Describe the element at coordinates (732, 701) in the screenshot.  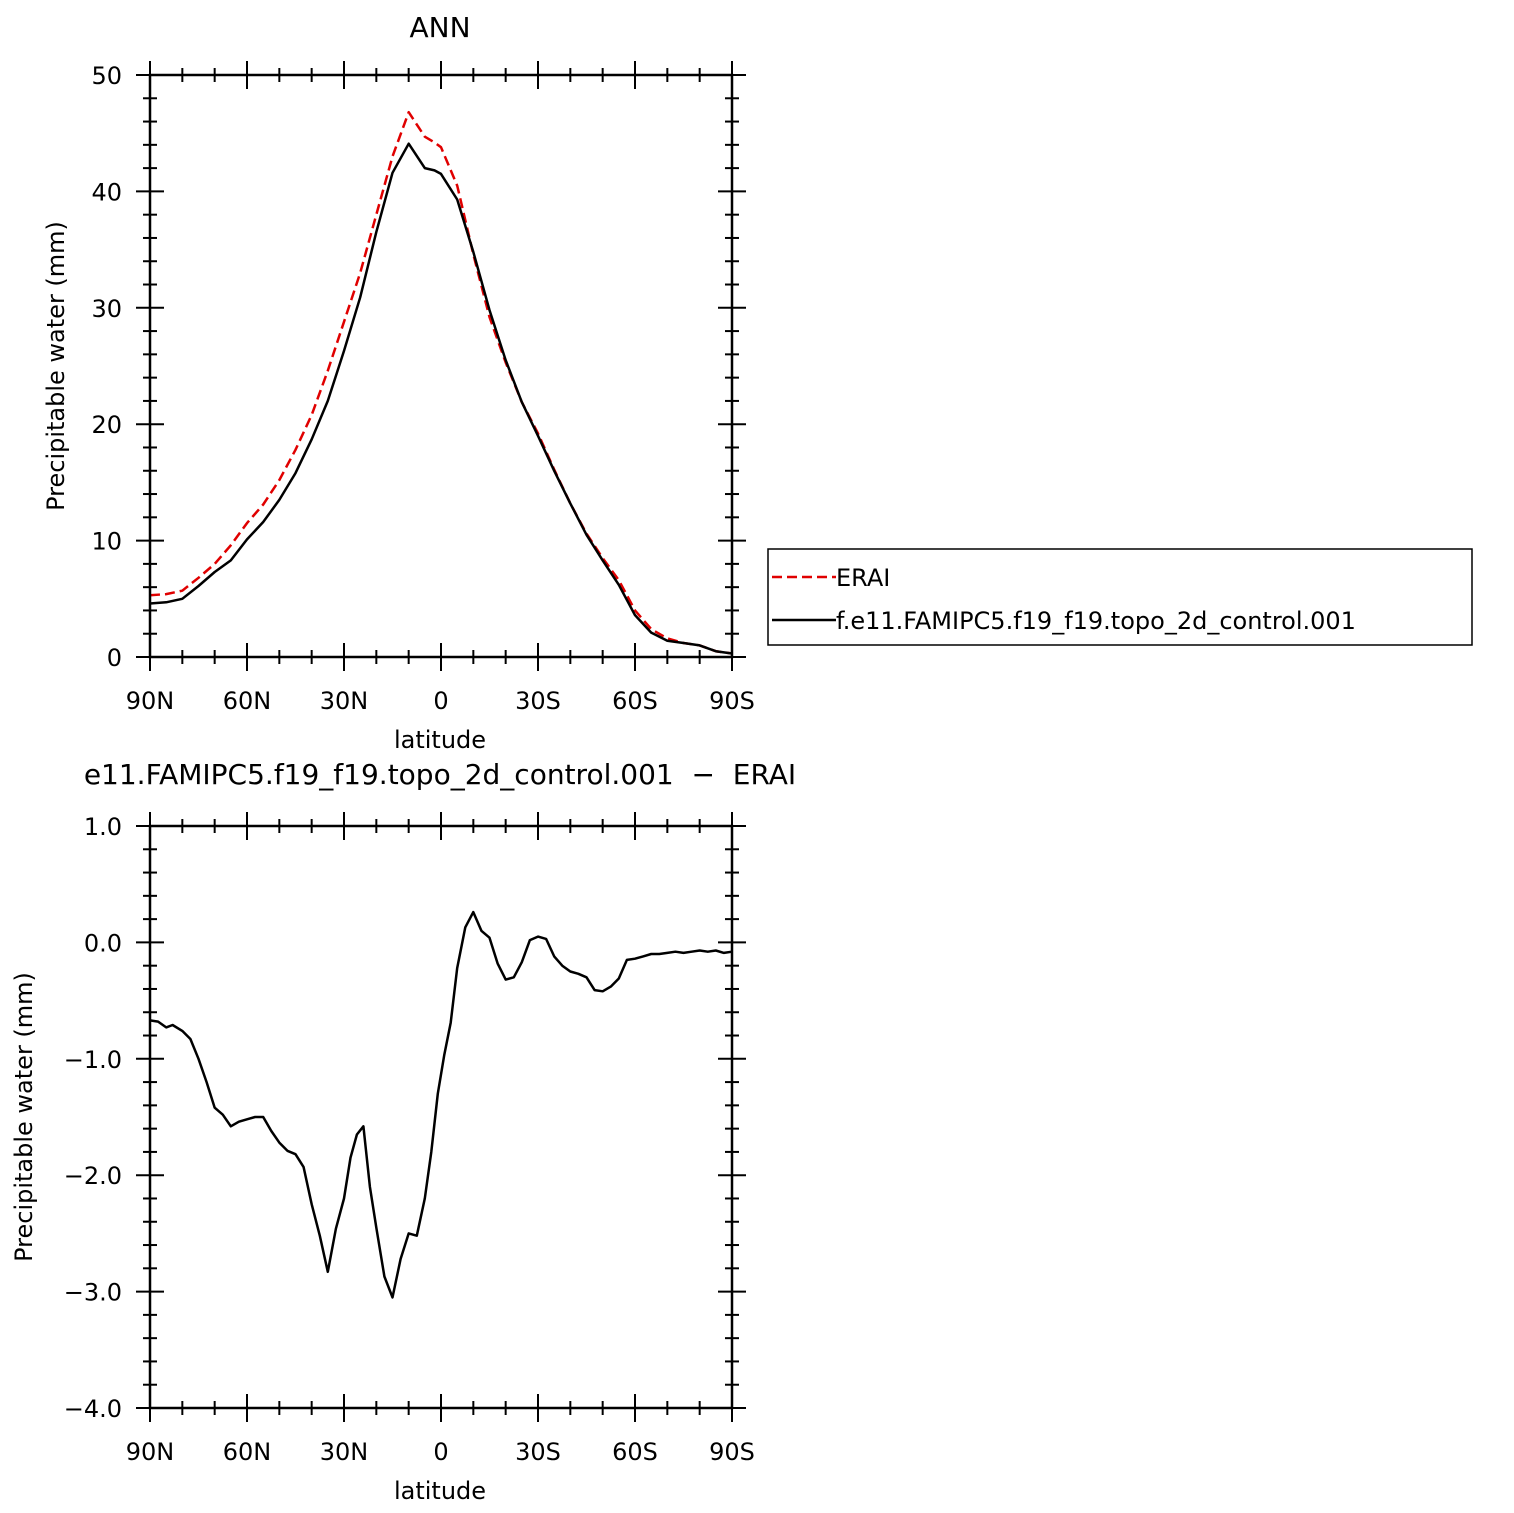
I see `top-x-tick-label: 90S` at that location.